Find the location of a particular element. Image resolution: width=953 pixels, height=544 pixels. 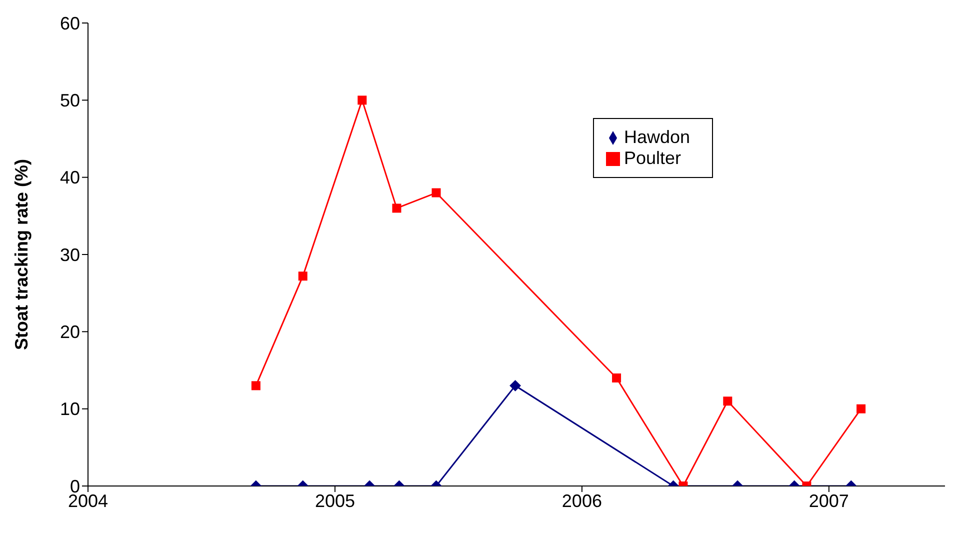

y-axis-title: Stoat tracking rate (%) is located at coordinates (21, 254).